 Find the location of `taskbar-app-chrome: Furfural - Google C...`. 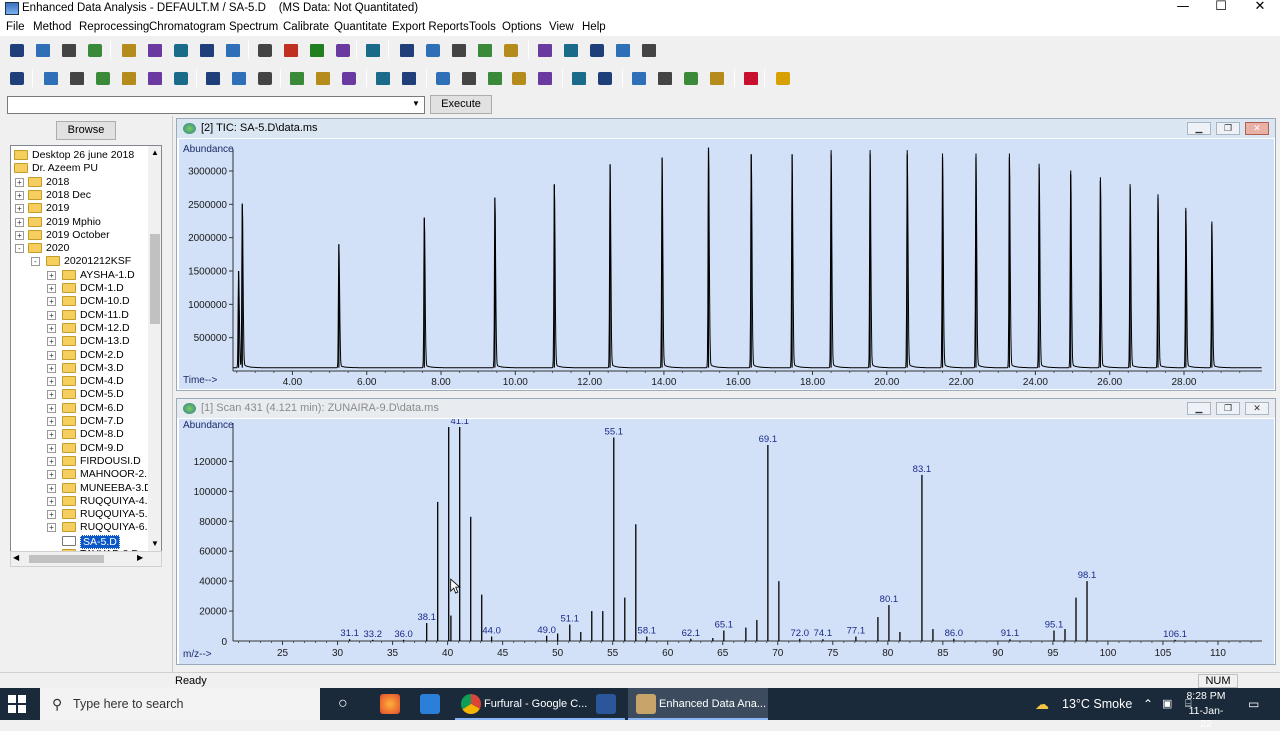

taskbar-app-chrome: Furfural - Google C... is located at coordinates (540, 704).